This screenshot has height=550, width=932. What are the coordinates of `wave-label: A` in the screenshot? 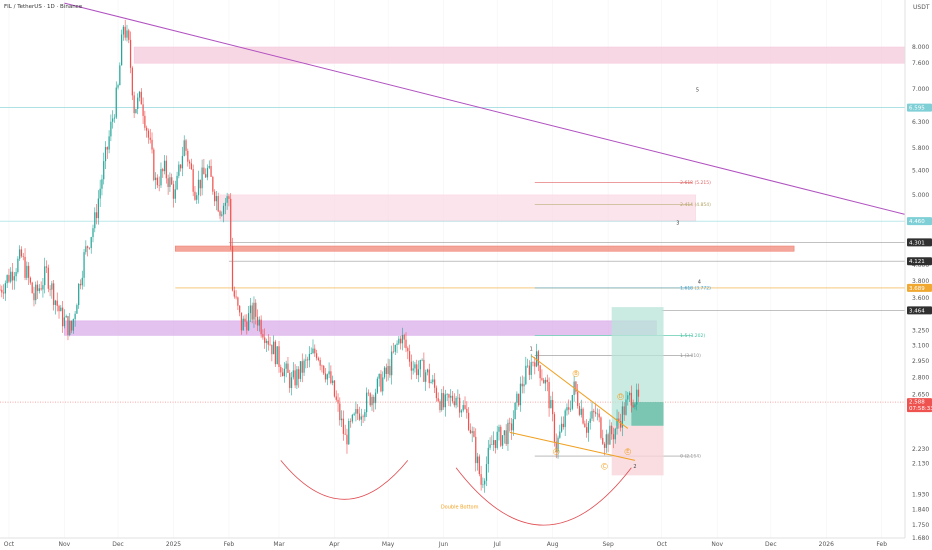 It's located at (557, 452).